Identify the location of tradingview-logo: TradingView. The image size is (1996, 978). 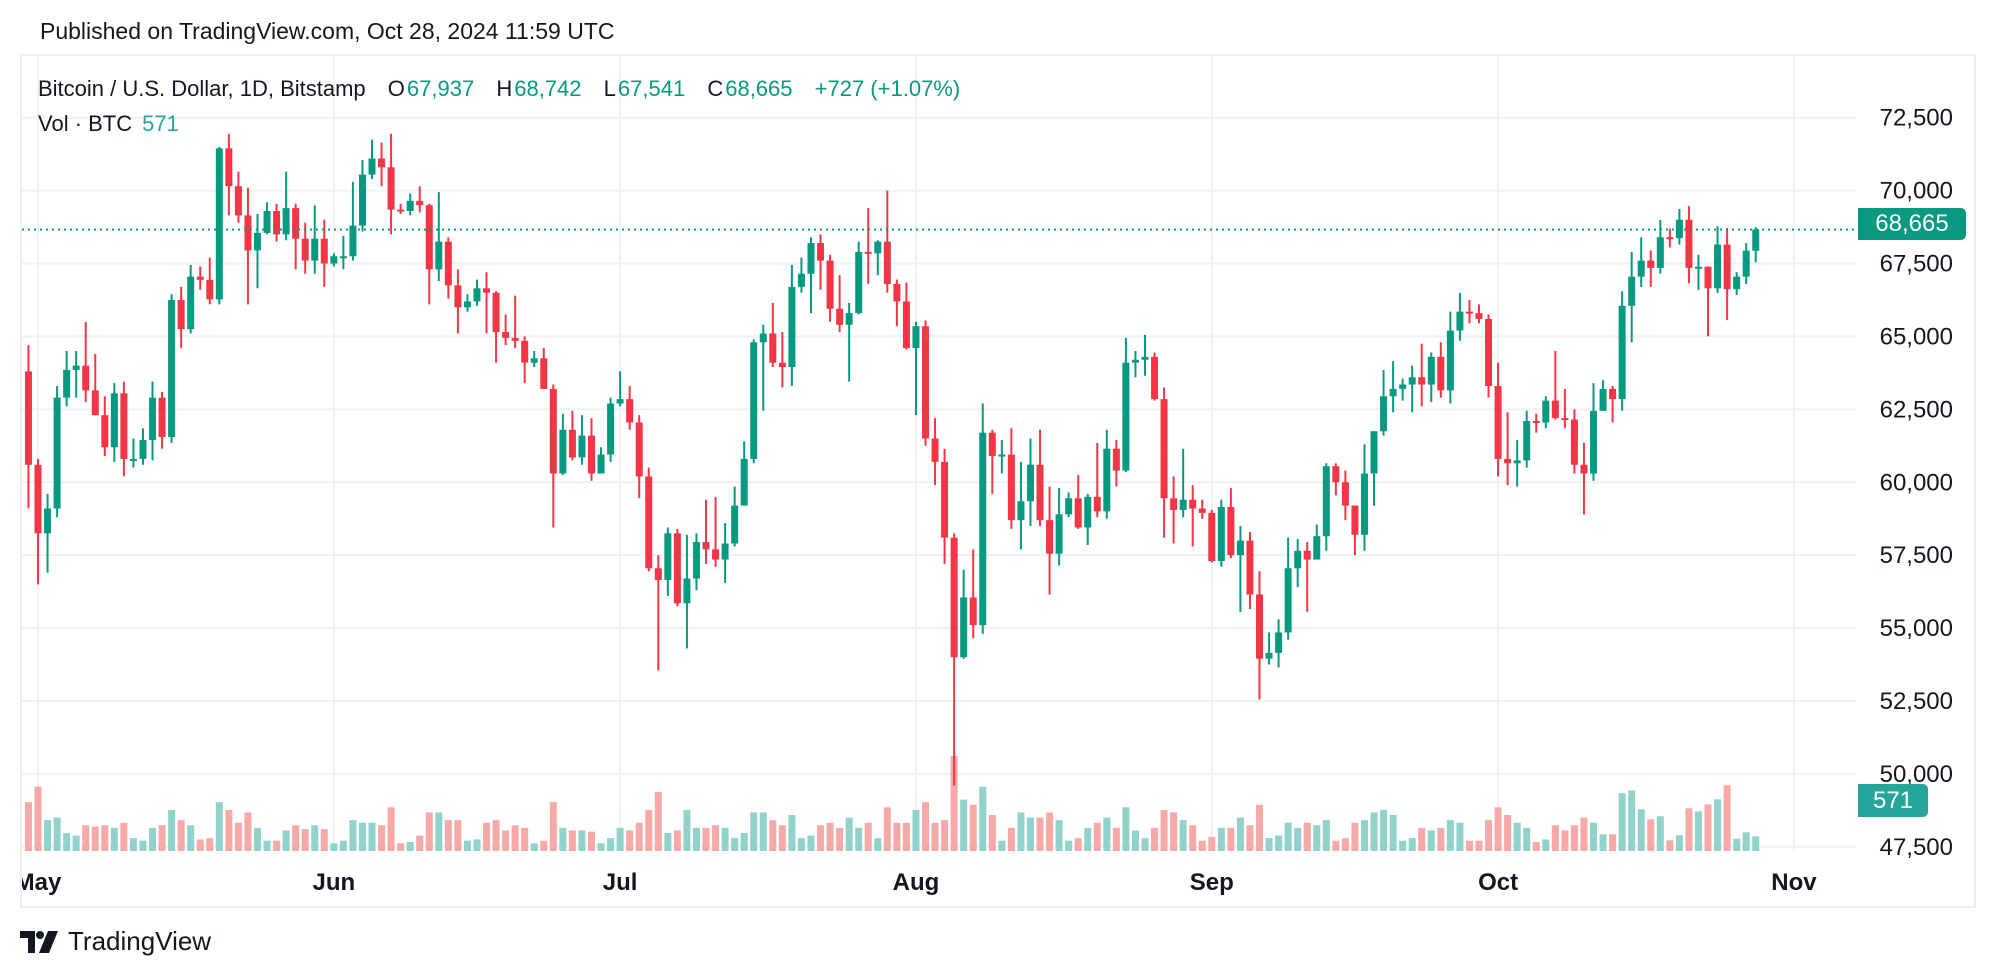
(115, 941).